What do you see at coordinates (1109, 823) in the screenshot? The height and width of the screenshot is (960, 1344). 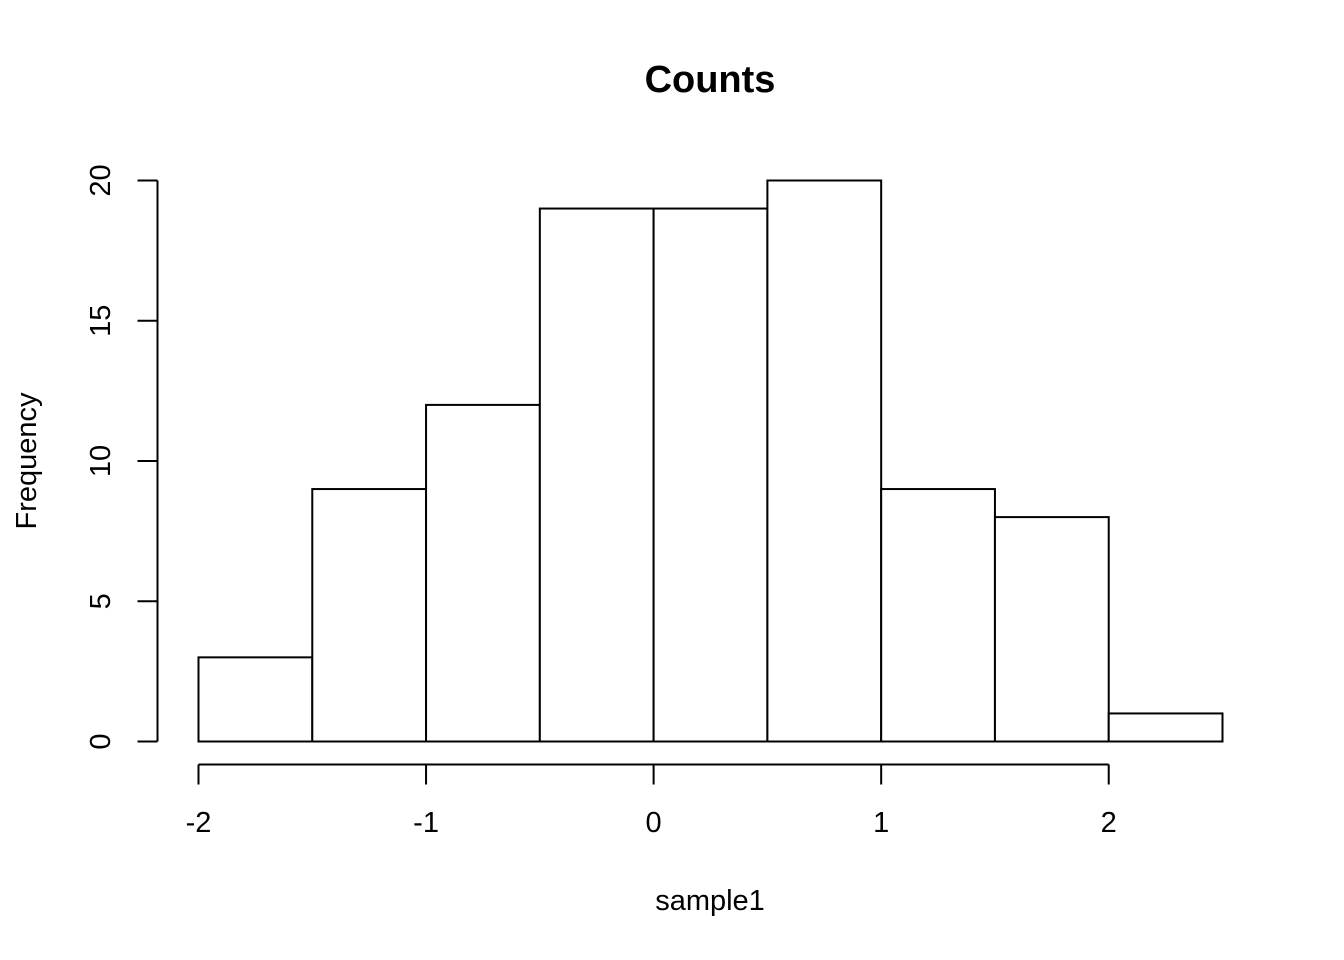 I see `x-tick-label: 2` at bounding box center [1109, 823].